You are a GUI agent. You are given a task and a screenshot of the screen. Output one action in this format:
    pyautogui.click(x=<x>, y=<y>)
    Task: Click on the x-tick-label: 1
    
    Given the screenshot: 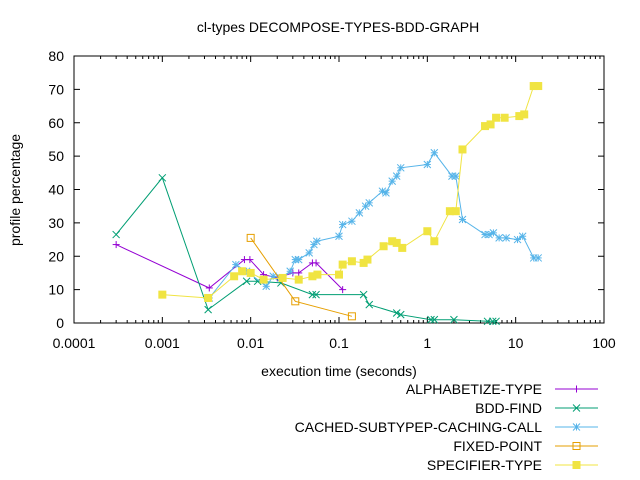 What is the action you would take?
    pyautogui.click(x=427, y=343)
    